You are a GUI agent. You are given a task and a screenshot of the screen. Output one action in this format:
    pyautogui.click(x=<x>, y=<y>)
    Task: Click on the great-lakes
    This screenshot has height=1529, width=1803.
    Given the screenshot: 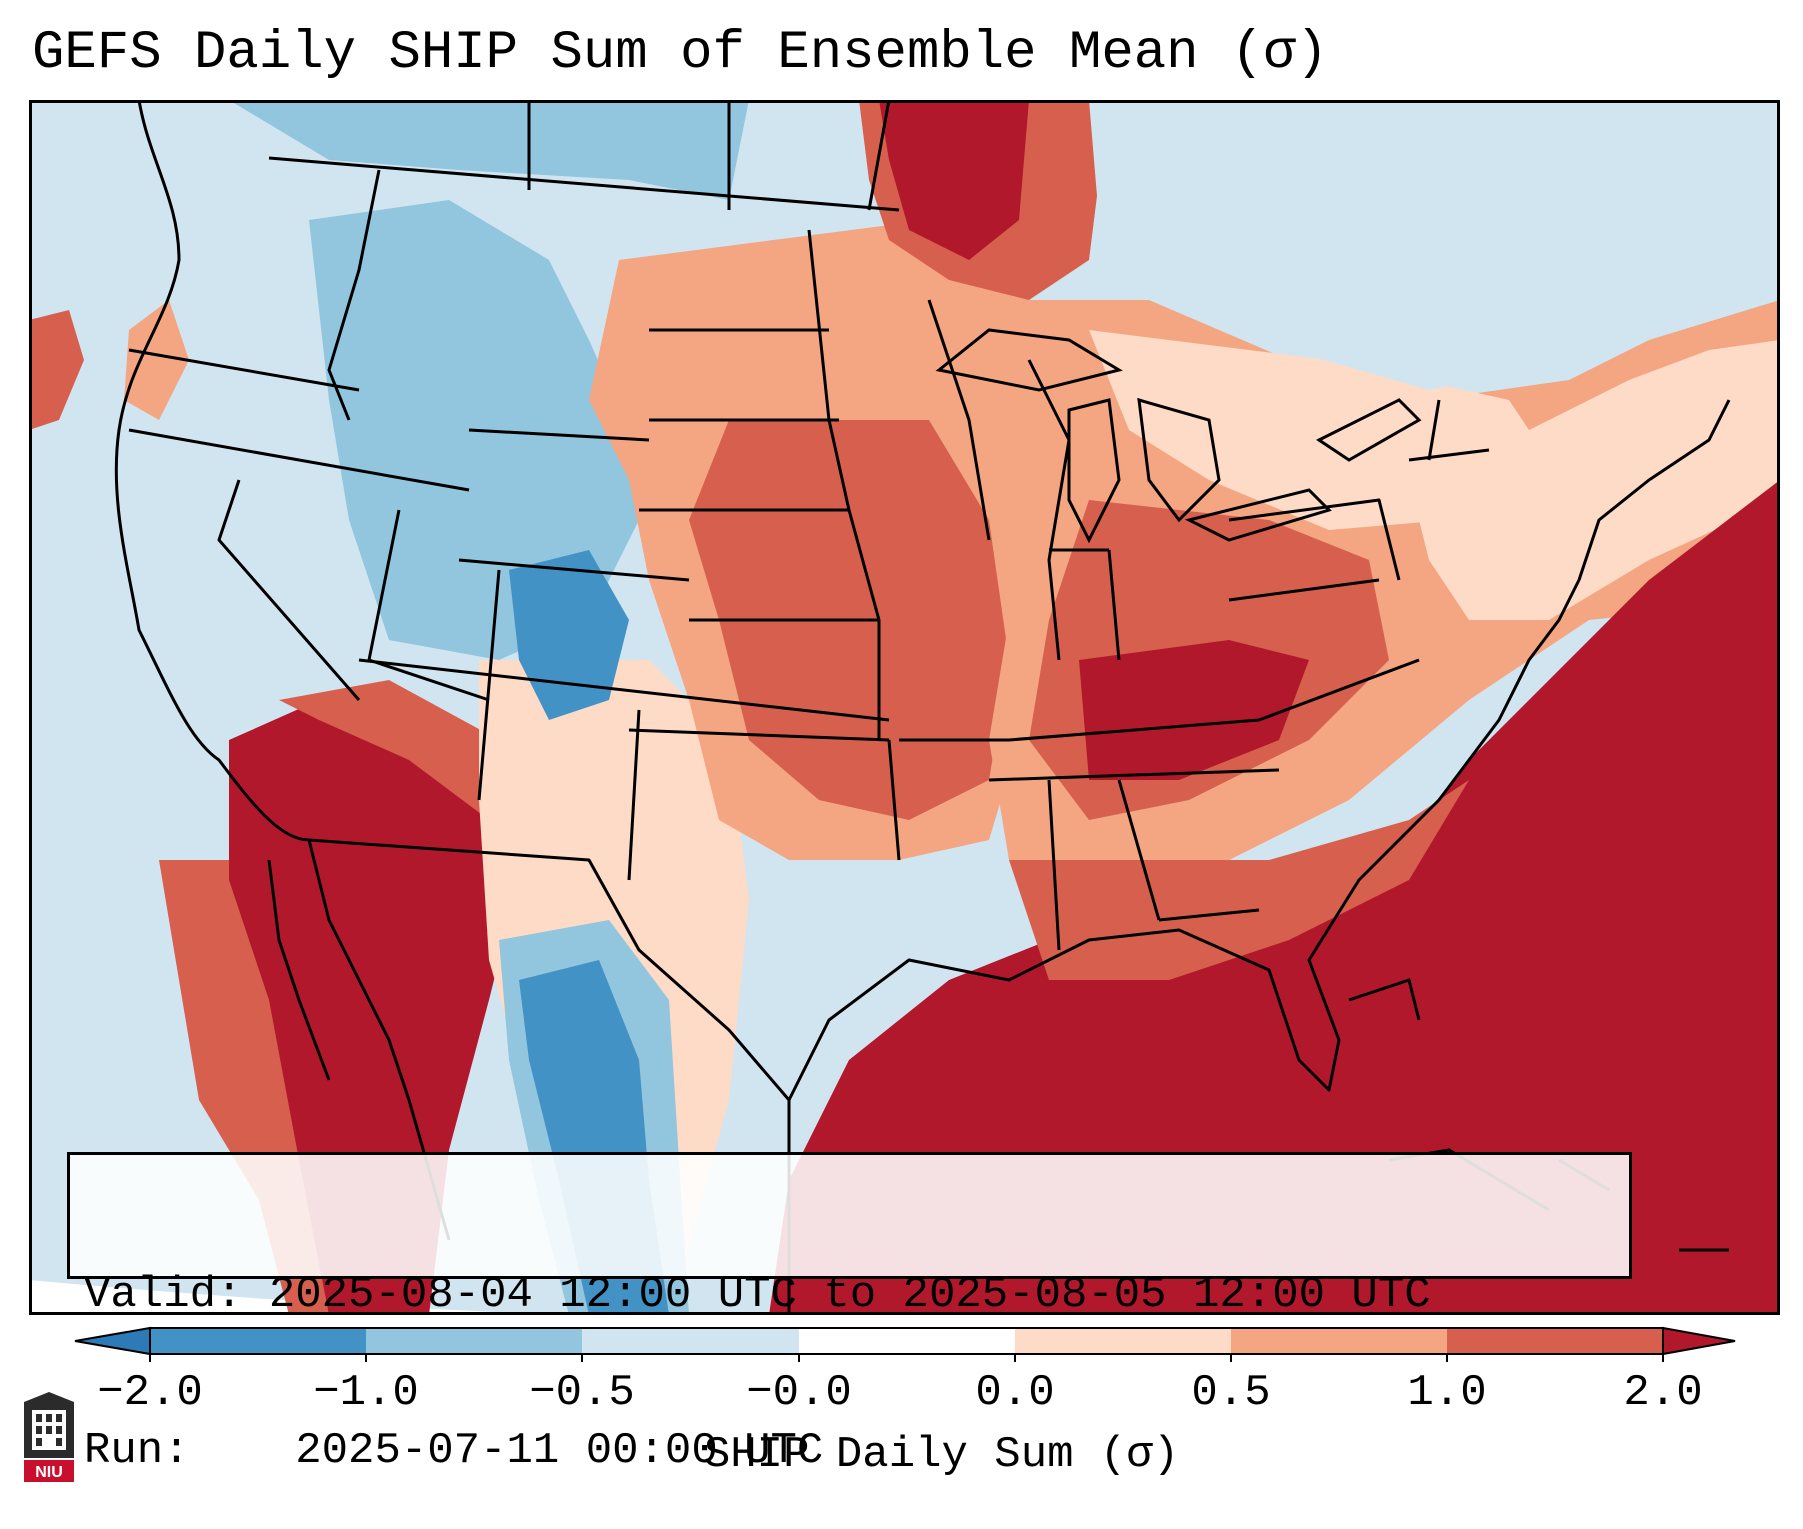 What is the action you would take?
    pyautogui.click(x=1178, y=436)
    